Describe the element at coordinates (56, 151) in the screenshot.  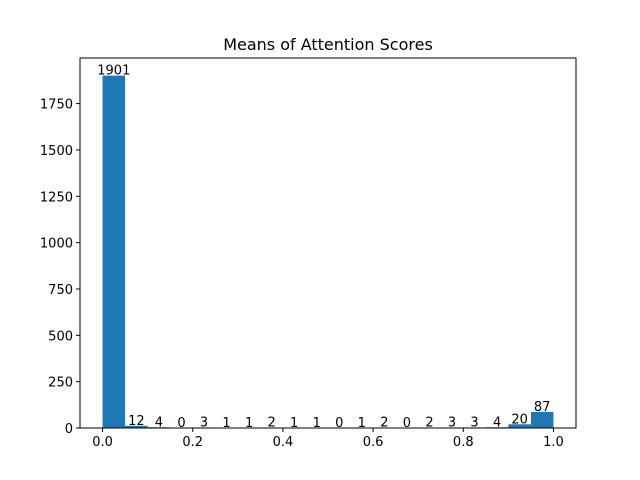
I see `y-tick-label: 1500` at that location.